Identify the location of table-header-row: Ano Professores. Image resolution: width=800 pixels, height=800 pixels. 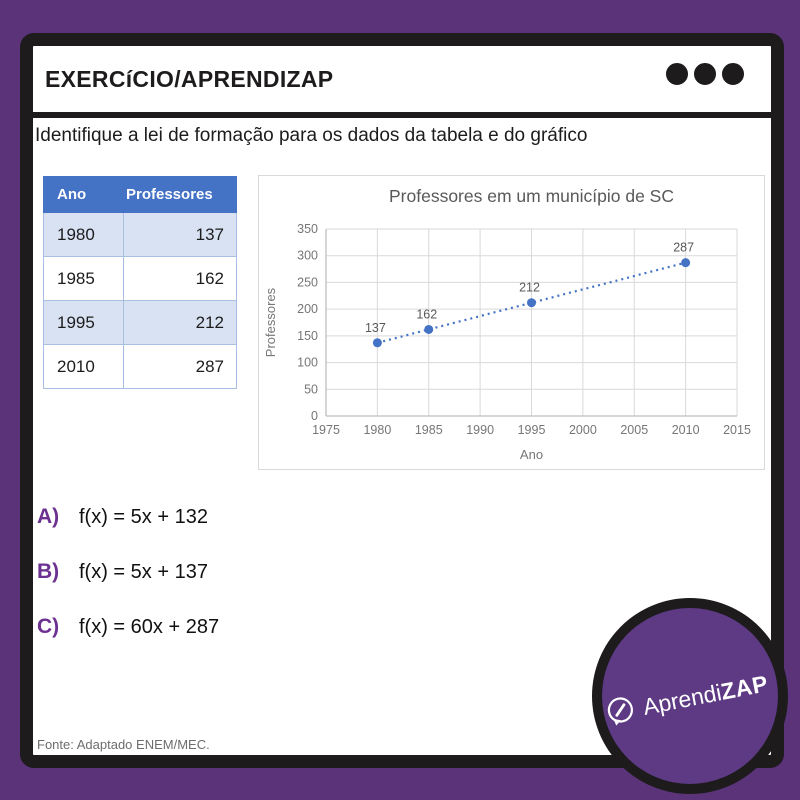
(140, 194).